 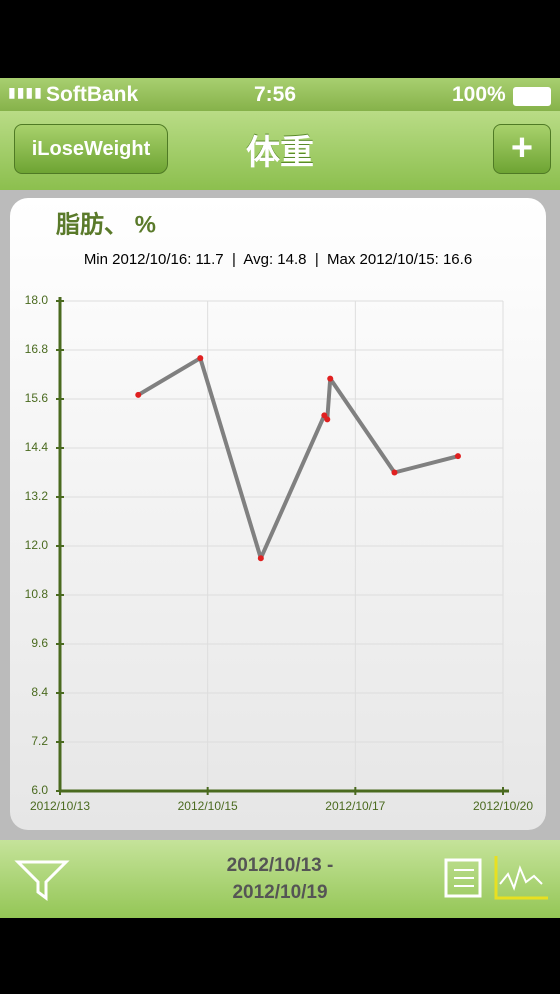 I want to click on nav-title: 体重, so click(x=280, y=153).